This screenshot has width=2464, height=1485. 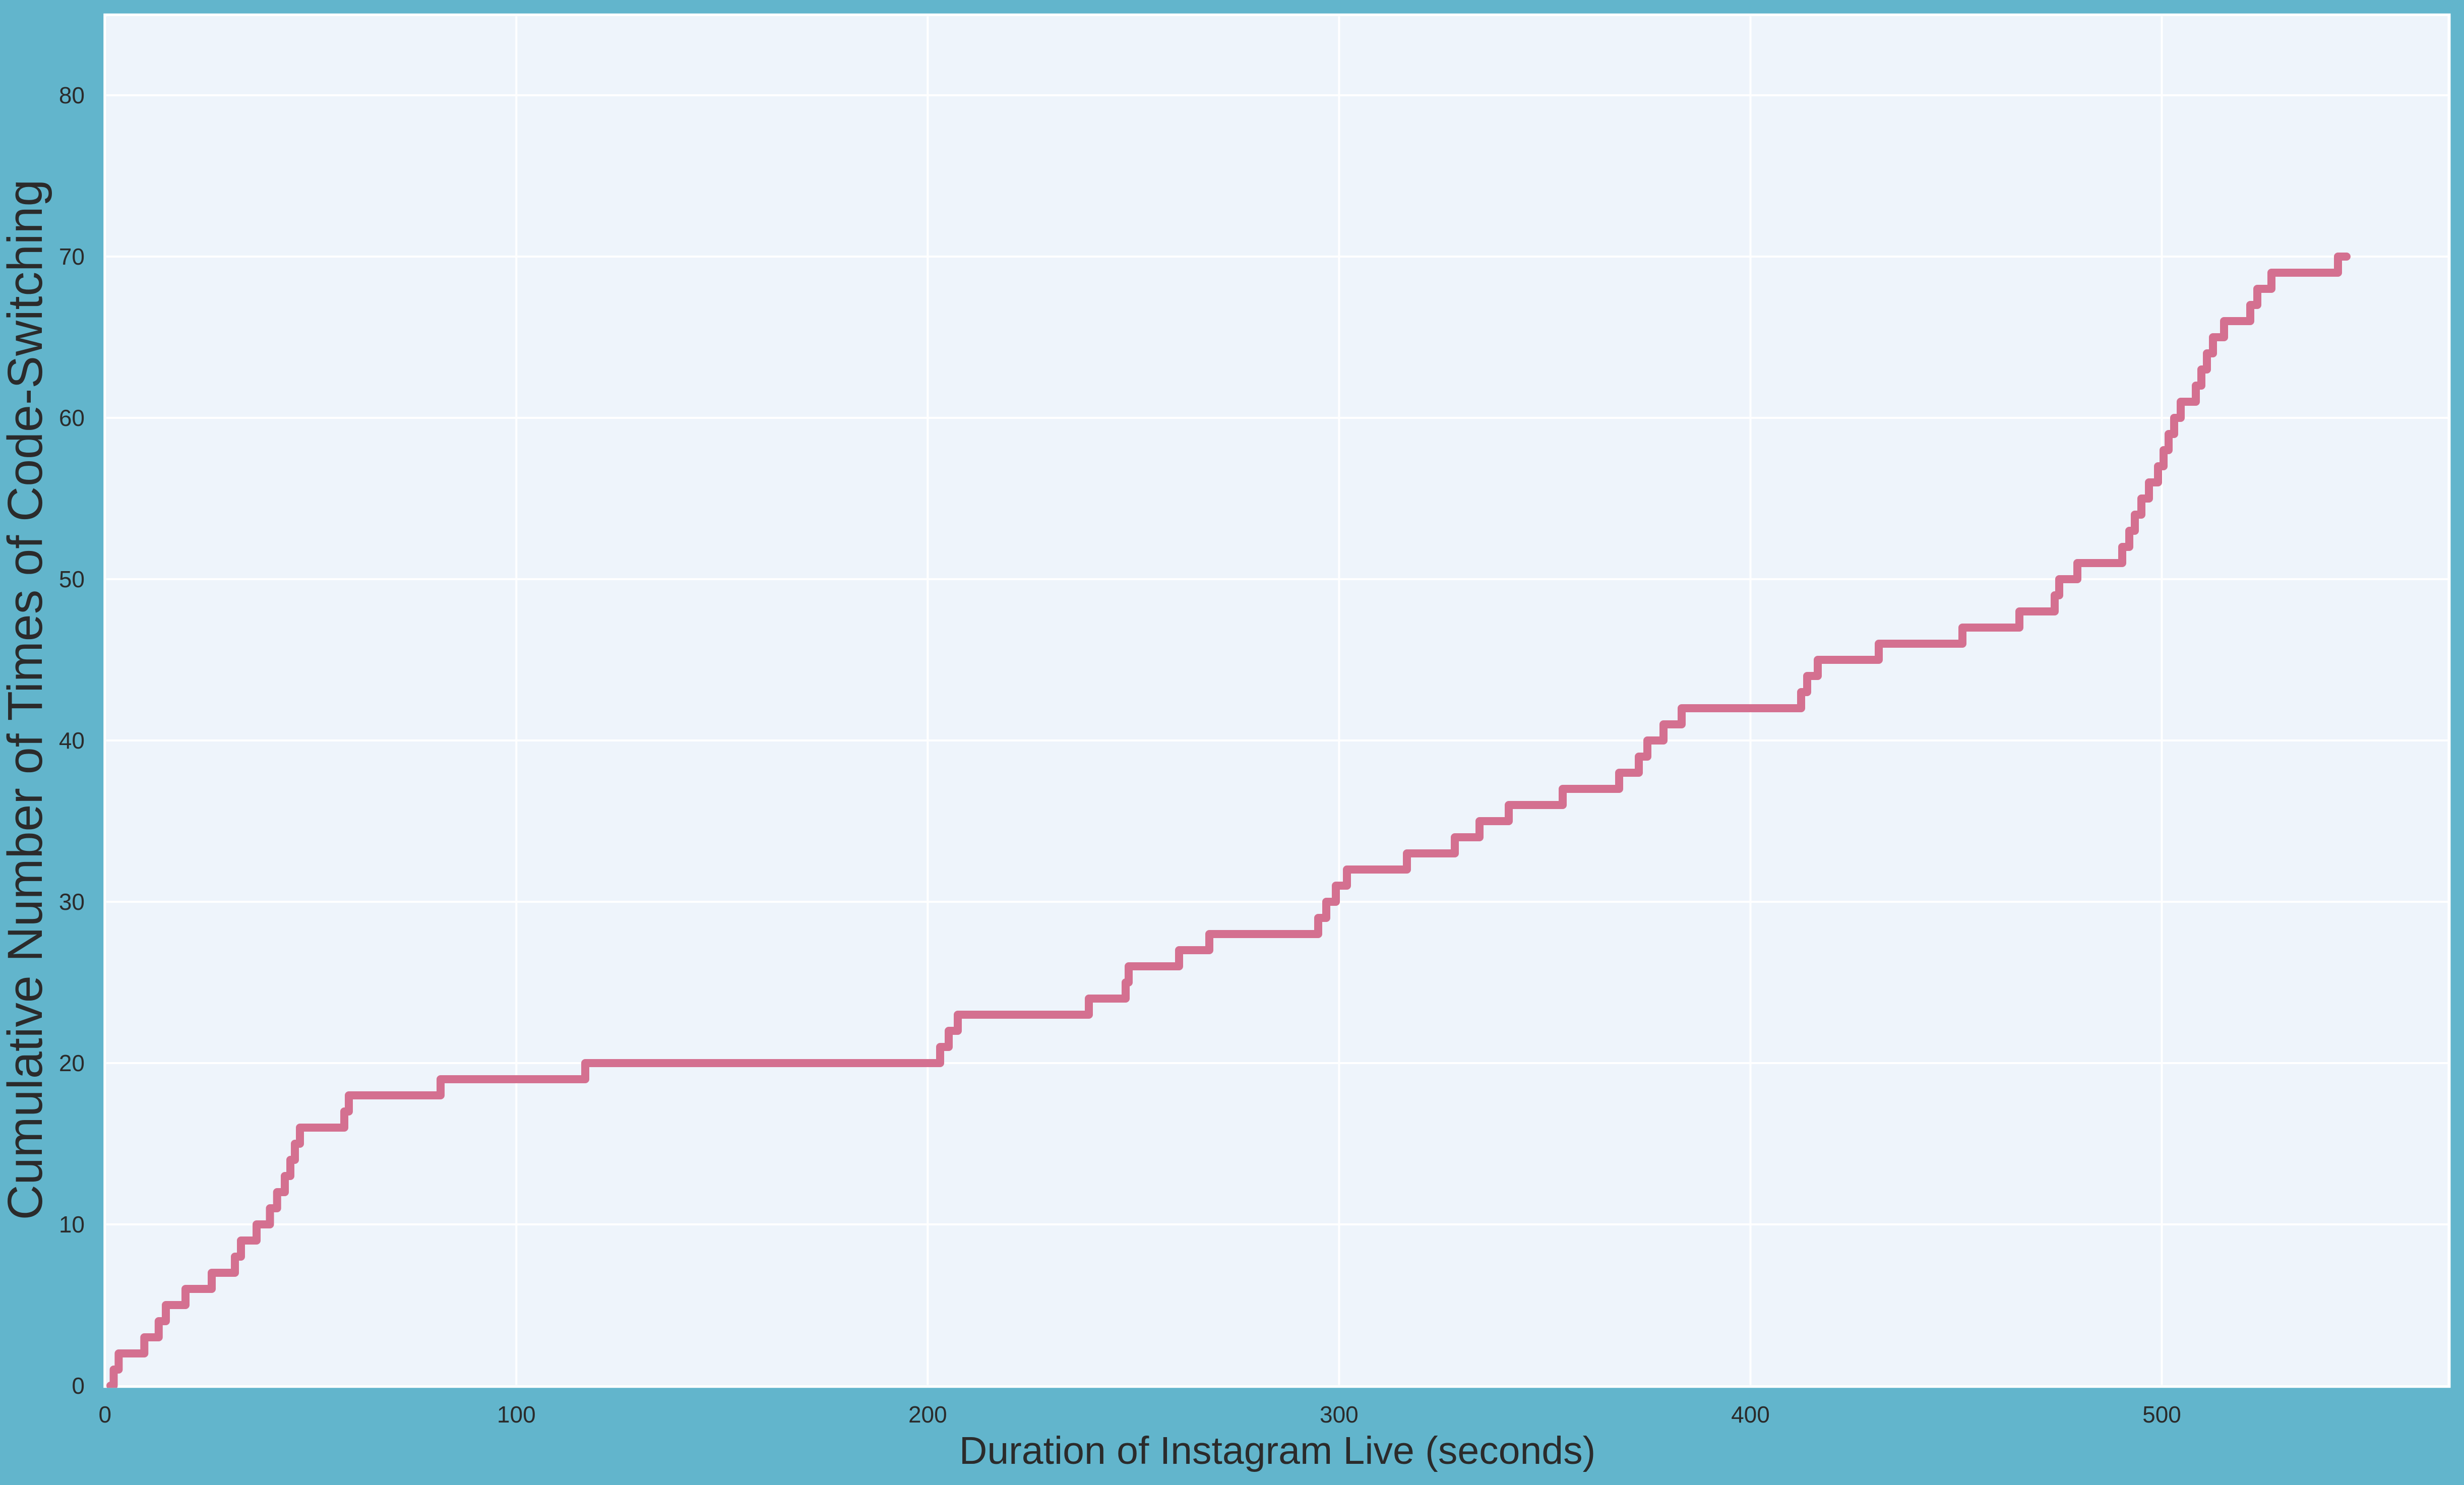 What do you see at coordinates (1277, 1450) in the screenshot?
I see `svg-text:Duration of Instagram Live (se: Duration of Instagram Live (seconds)` at bounding box center [1277, 1450].